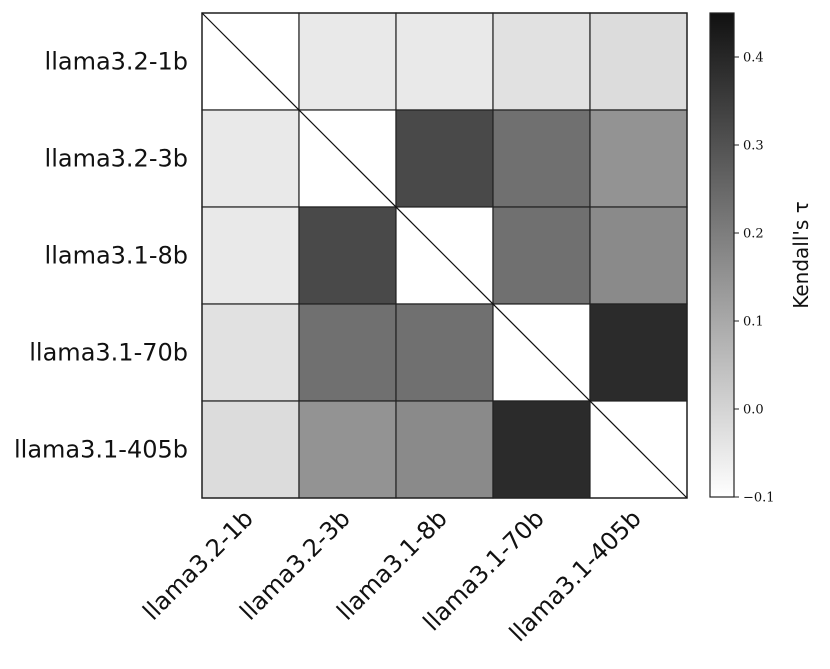  Describe the element at coordinates (116, 62) in the screenshot. I see `row-label: llama3.2-1b` at that location.